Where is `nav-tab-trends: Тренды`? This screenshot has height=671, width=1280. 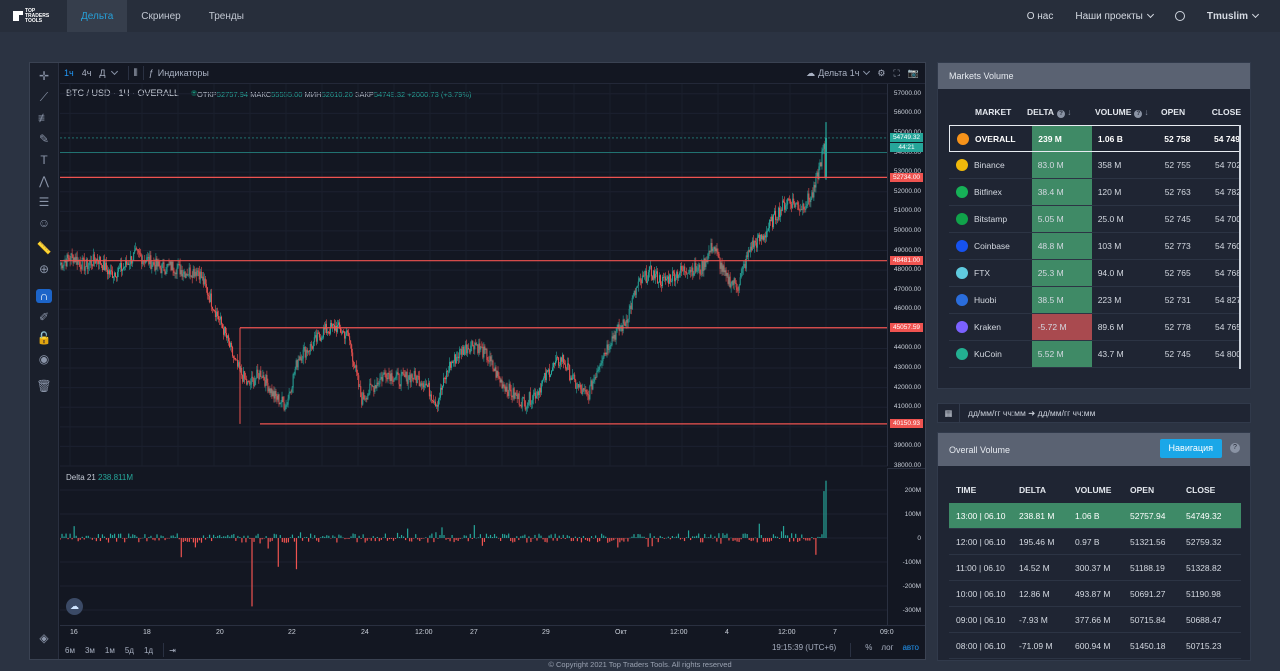
nav-tab-trends: Тренды is located at coordinates (226, 16).